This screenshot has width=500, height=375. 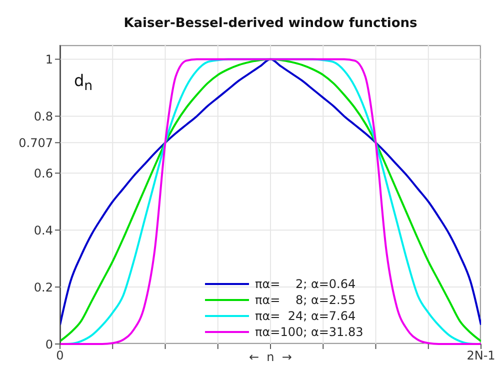 I want to click on legend-label: πα= 8; α=2.55, so click(x=305, y=300).